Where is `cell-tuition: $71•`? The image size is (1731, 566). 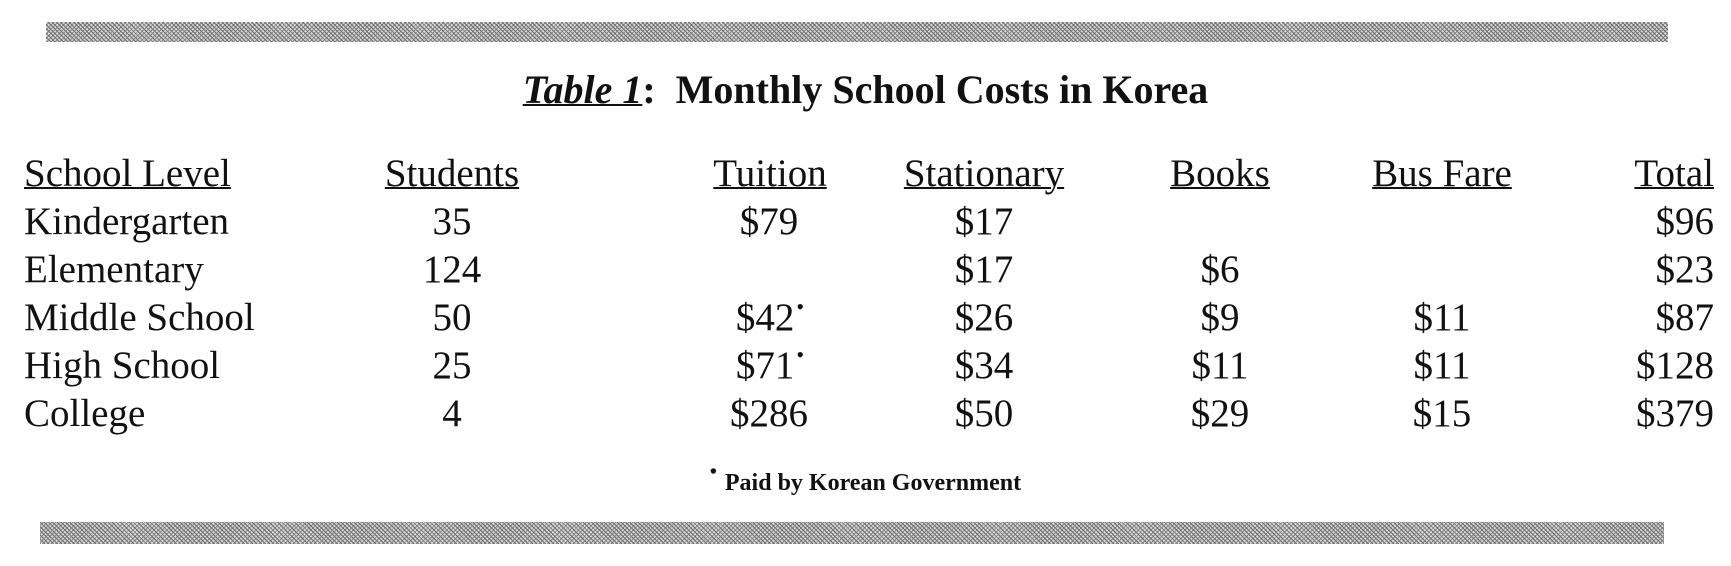 cell-tuition: $71• is located at coordinates (770, 368).